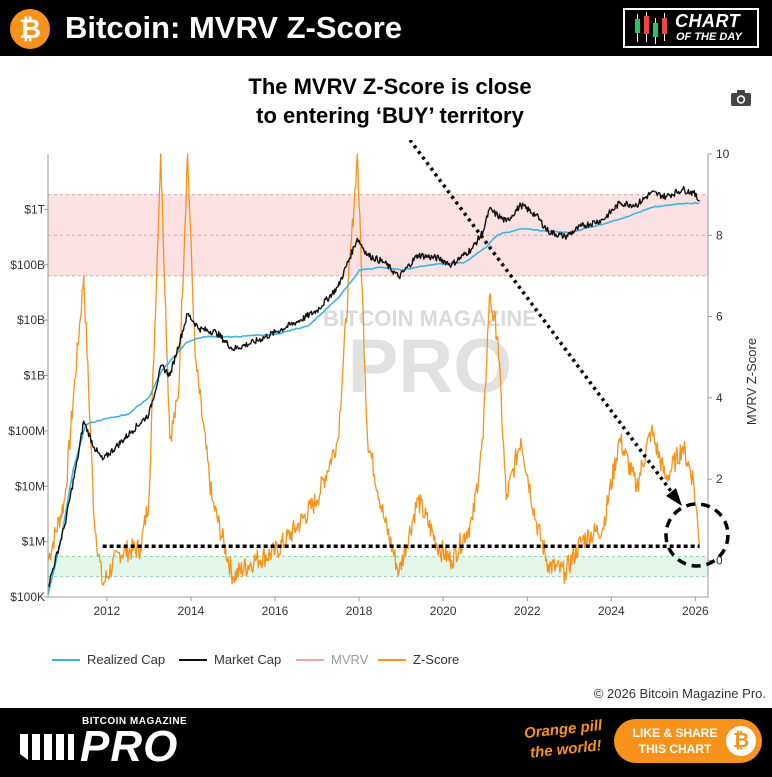 Image resolution: width=772 pixels, height=777 pixels. Describe the element at coordinates (27, 265) in the screenshot. I see `y-left-tick-label: $100B` at that location.